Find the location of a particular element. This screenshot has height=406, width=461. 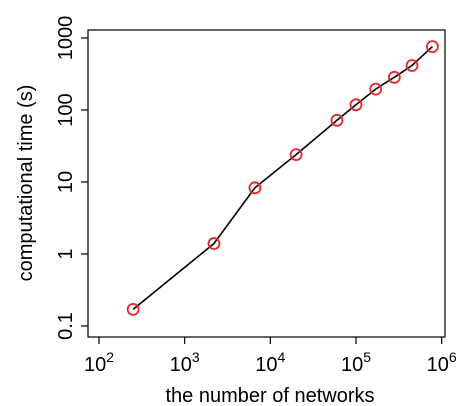

x-tick-label: 10⁵ is located at coordinates (356, 362).